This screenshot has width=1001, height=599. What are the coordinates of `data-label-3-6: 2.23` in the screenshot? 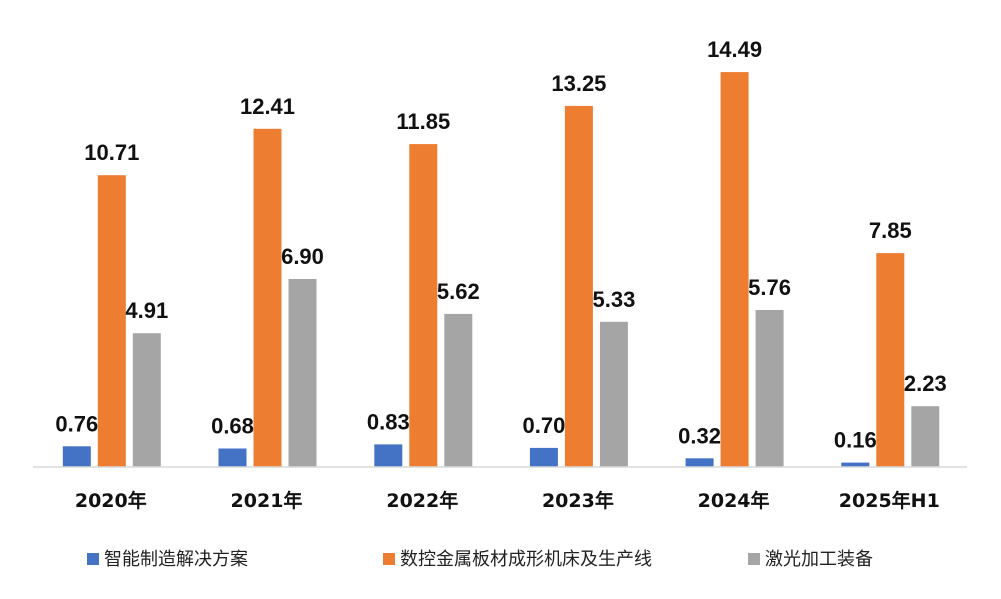 It's located at (925, 383).